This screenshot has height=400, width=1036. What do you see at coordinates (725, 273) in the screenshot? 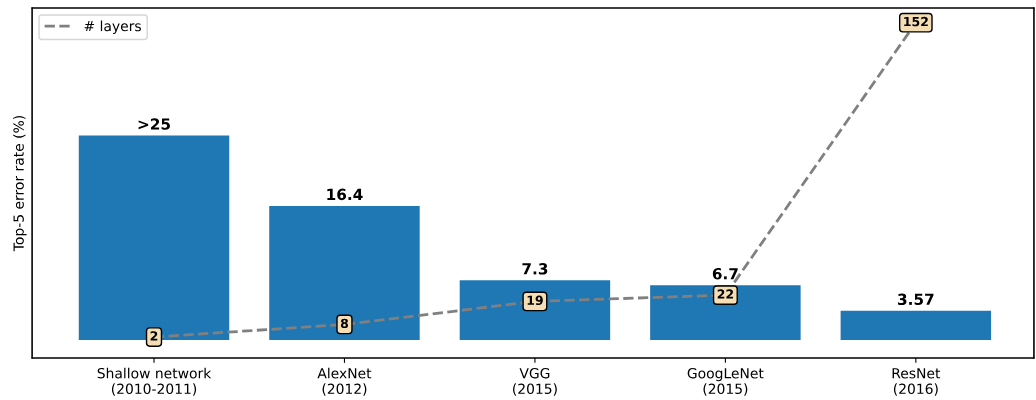
I see `data-label: 6.7` at bounding box center [725, 273].